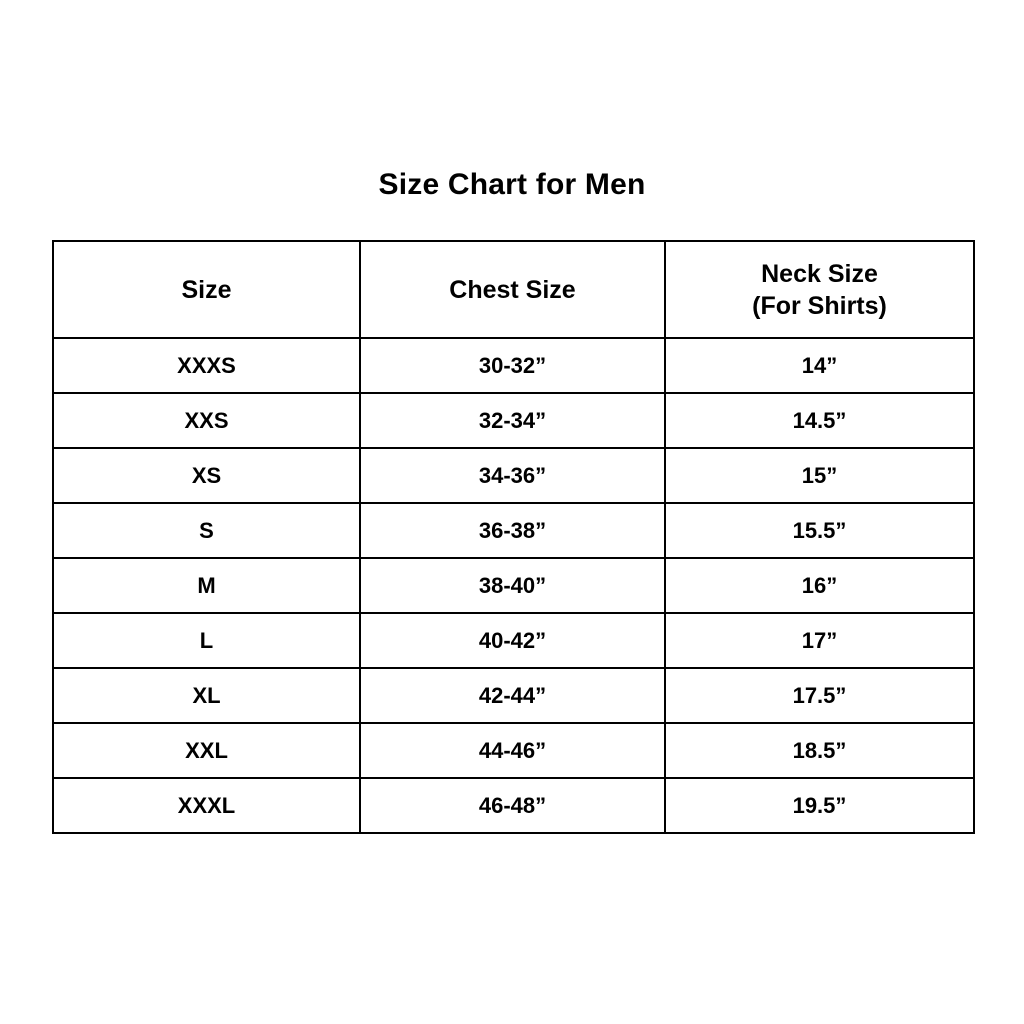 This screenshot has height=1024, width=1024. What do you see at coordinates (819, 695) in the screenshot?
I see `cell-neck: 17.5”` at bounding box center [819, 695].